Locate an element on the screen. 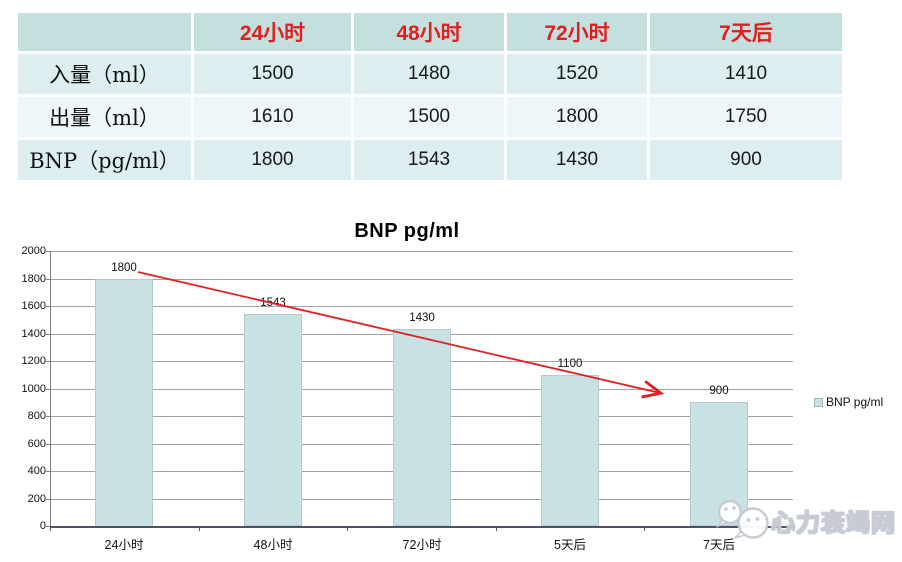 This screenshot has height=562, width=902. y-axis-line is located at coordinates (50, 389).